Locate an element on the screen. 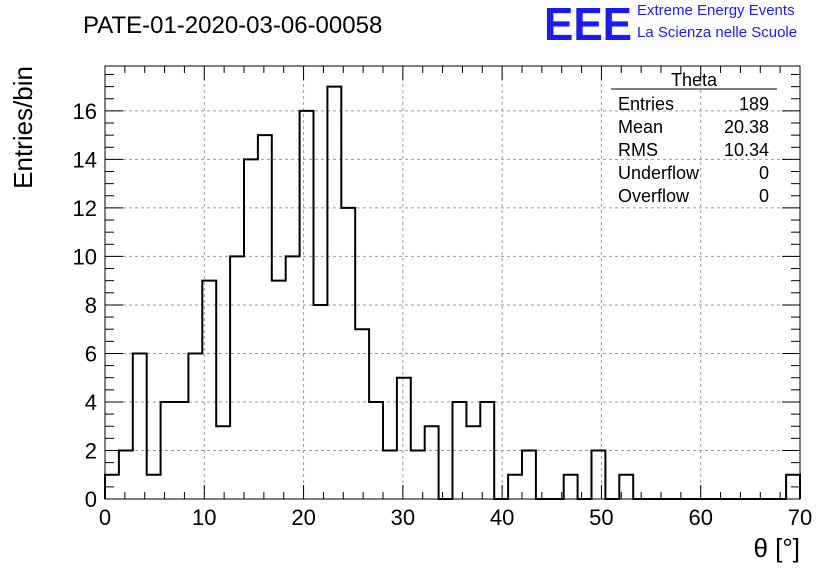 Image resolution: width=836 pixels, height=577 pixels. y-axis-label: Entries/bin is located at coordinates (23, 127).